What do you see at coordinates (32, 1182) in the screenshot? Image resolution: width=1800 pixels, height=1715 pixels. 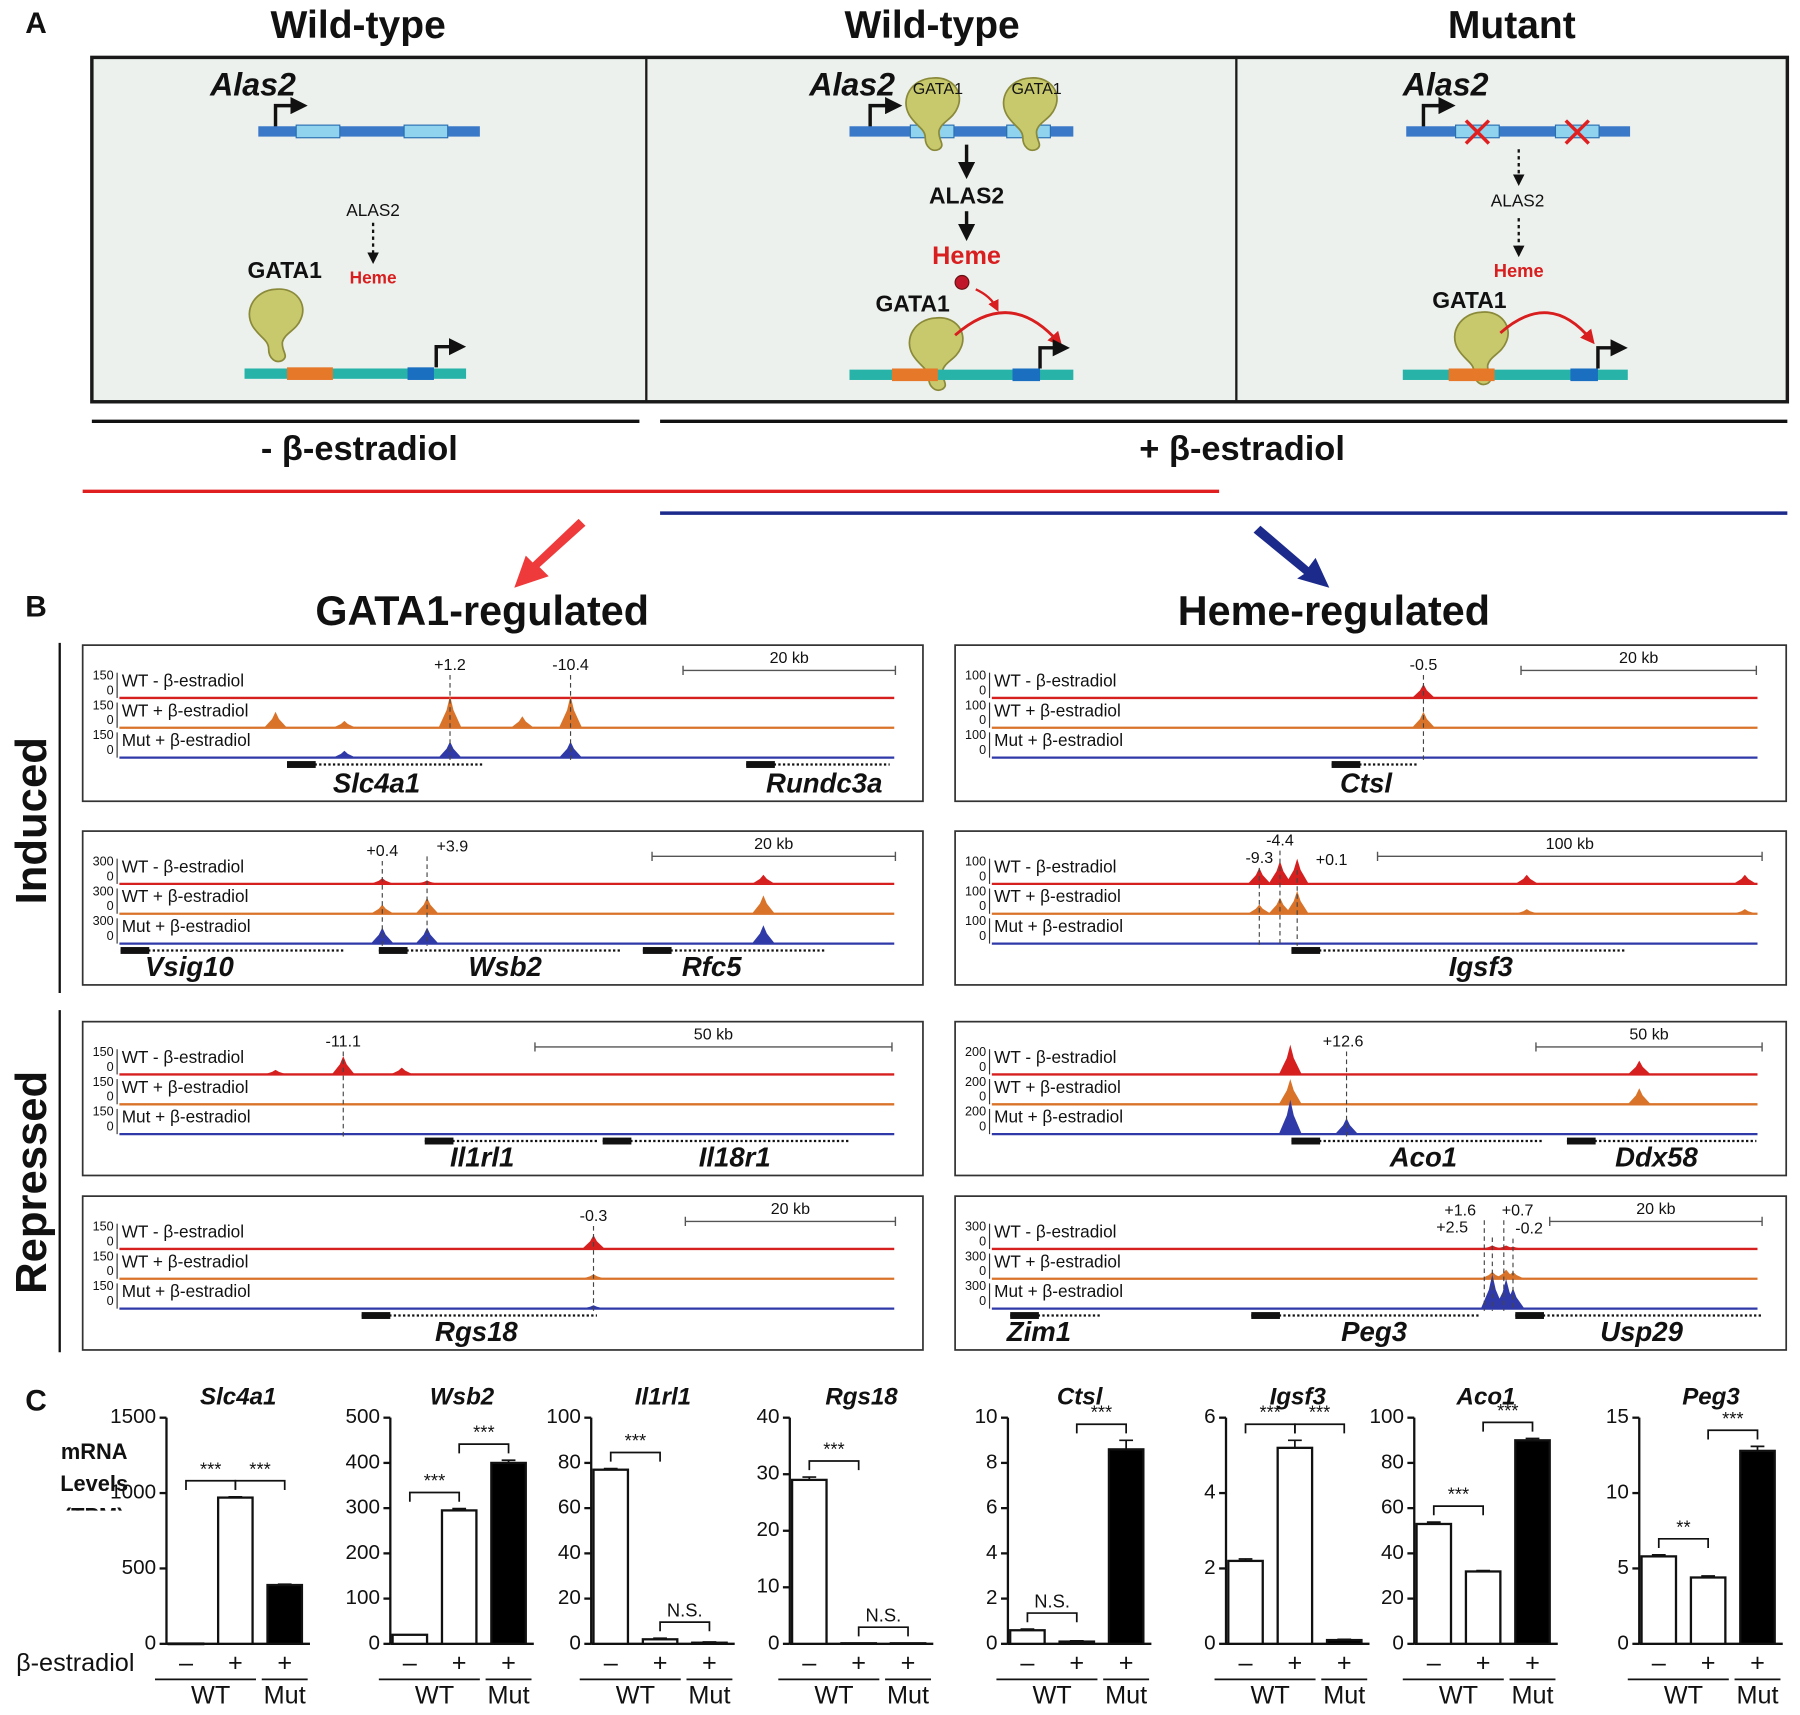 I see `row-label: Repressed` at bounding box center [32, 1182].